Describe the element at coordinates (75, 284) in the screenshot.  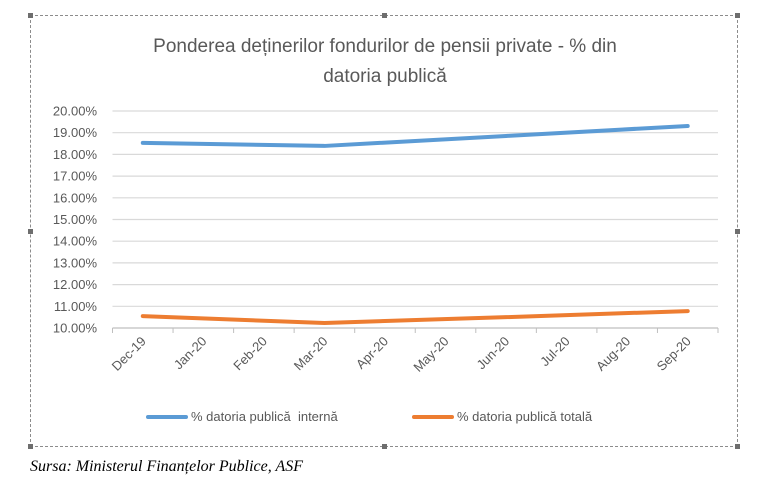
I see `y-tick-label: 12.00%` at that location.